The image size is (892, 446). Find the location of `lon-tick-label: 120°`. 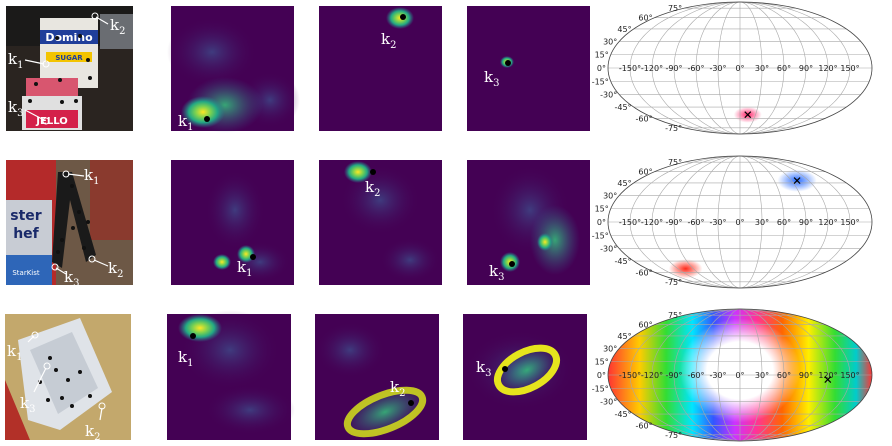

lon-tick-label: 120° is located at coordinates (827, 68).